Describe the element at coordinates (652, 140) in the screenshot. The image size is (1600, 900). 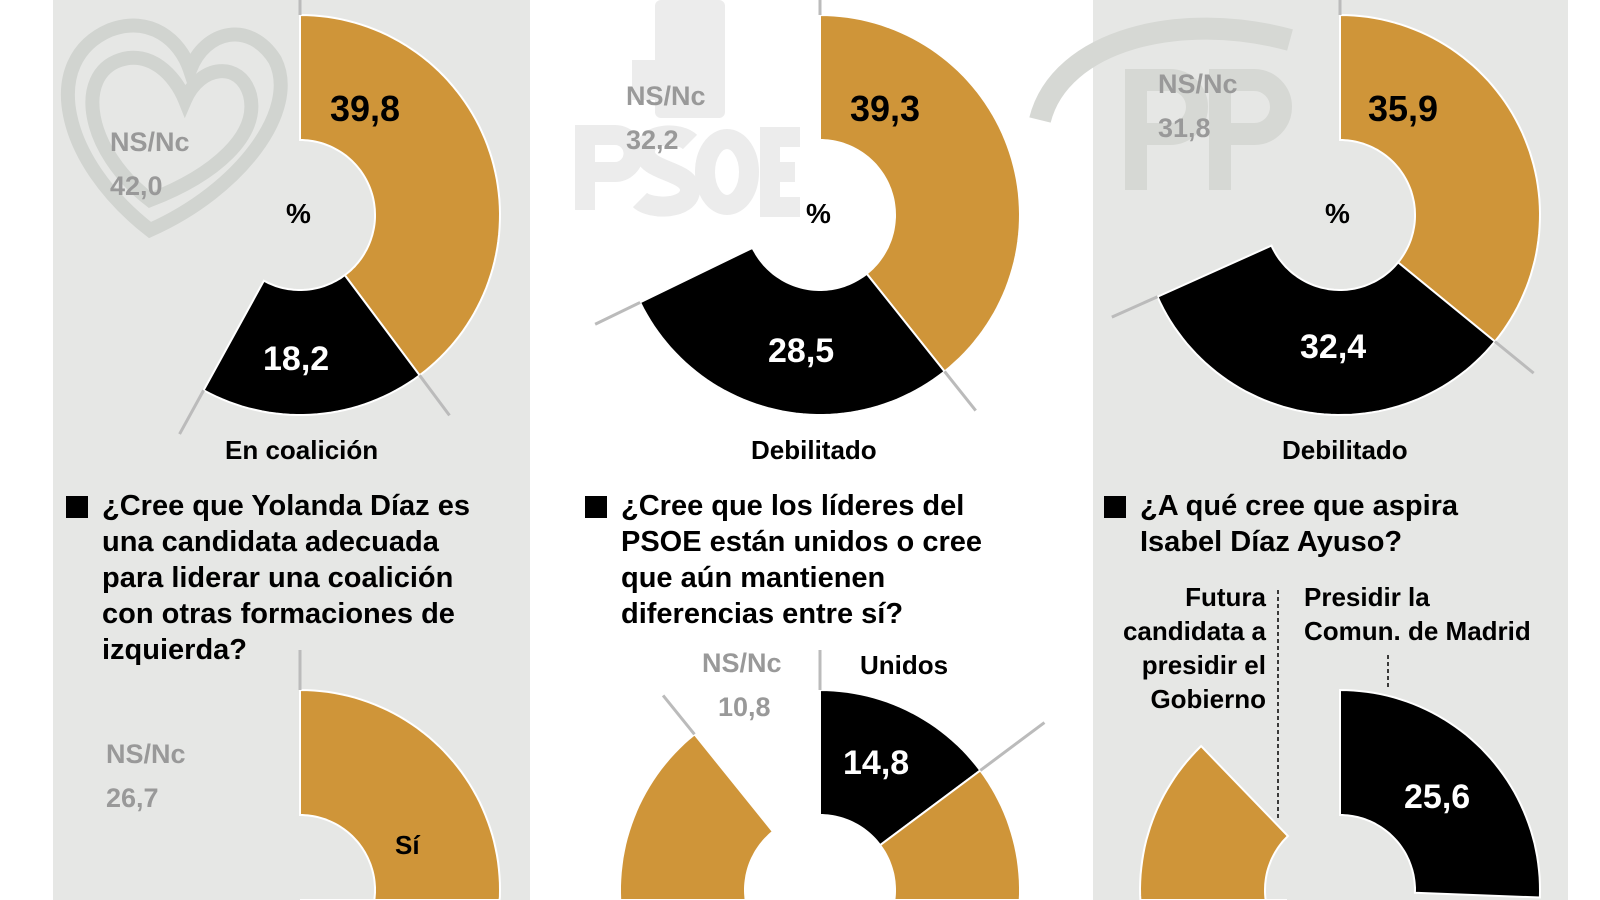
I see `nsnc-value: 32,2` at that location.